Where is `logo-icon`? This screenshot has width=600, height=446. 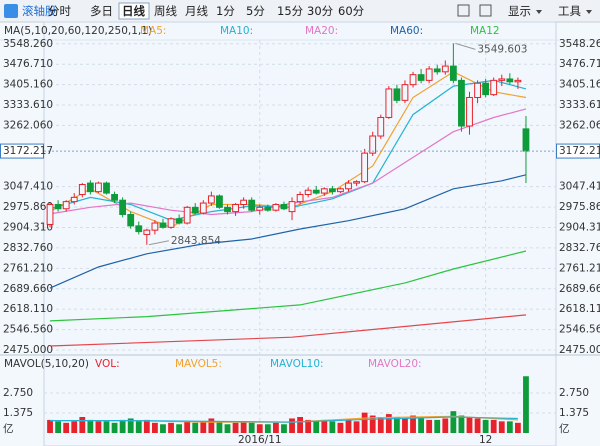 logo-icon is located at coordinates (11, 11).